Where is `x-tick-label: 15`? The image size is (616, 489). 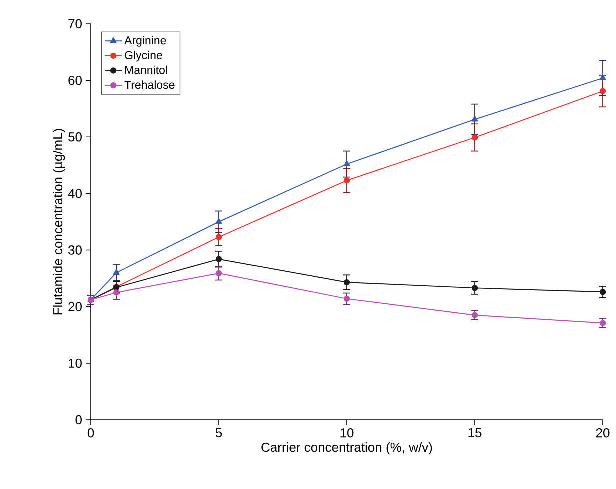
x-tick-label: 15 is located at coordinates (475, 433).